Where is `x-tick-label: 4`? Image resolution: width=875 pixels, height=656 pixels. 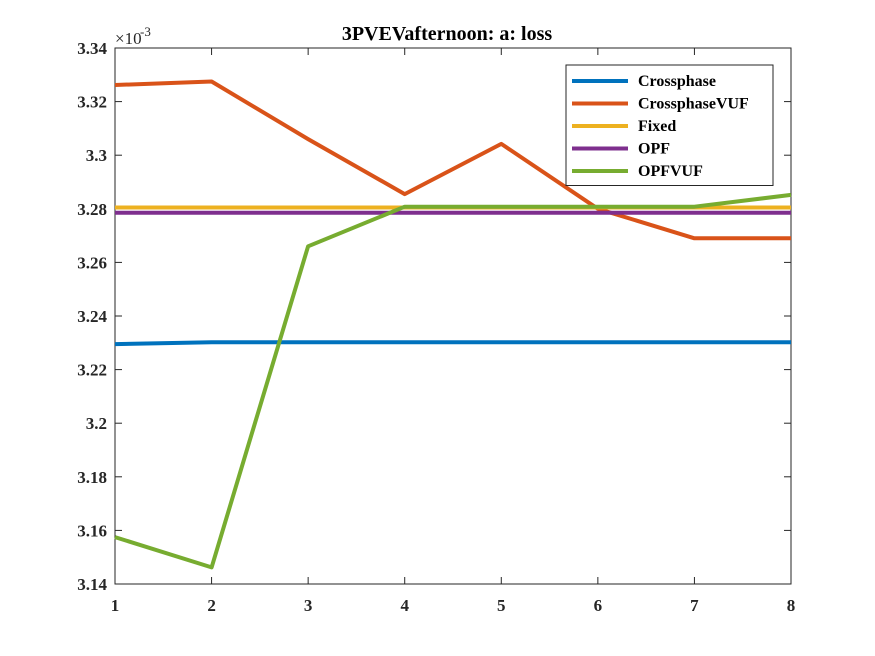
x-tick-label: 4 is located at coordinates (404, 605).